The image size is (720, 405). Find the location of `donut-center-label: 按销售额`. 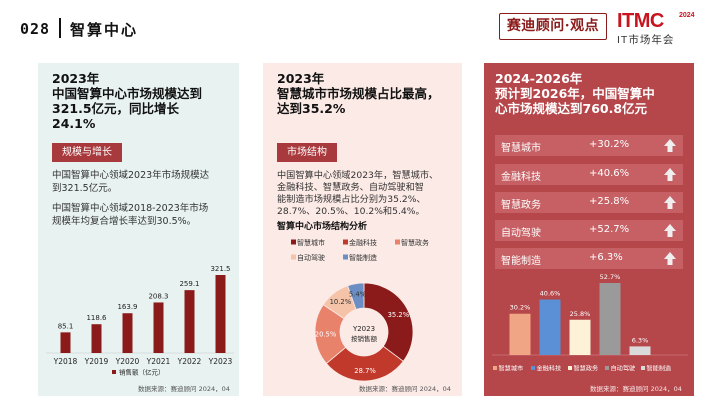

donut-center-label: 按销售额 is located at coordinates (364, 338).